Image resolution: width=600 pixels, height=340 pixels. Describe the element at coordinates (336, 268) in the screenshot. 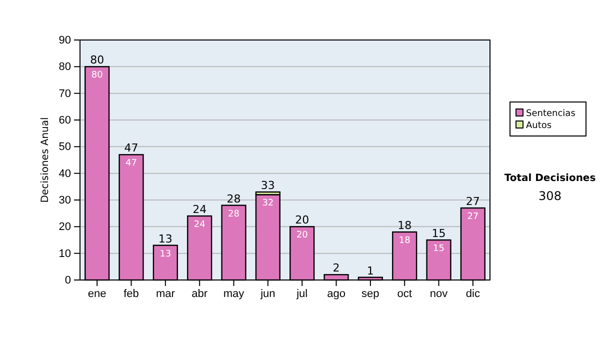

I see `total-label: 2` at that location.